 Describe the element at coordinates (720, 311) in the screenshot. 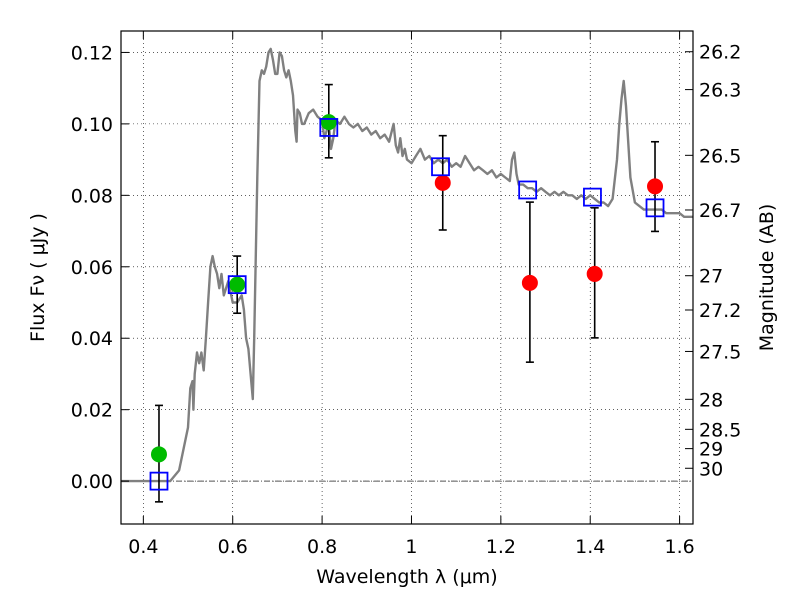

I see `mag-tick-label: 27.2` at that location.